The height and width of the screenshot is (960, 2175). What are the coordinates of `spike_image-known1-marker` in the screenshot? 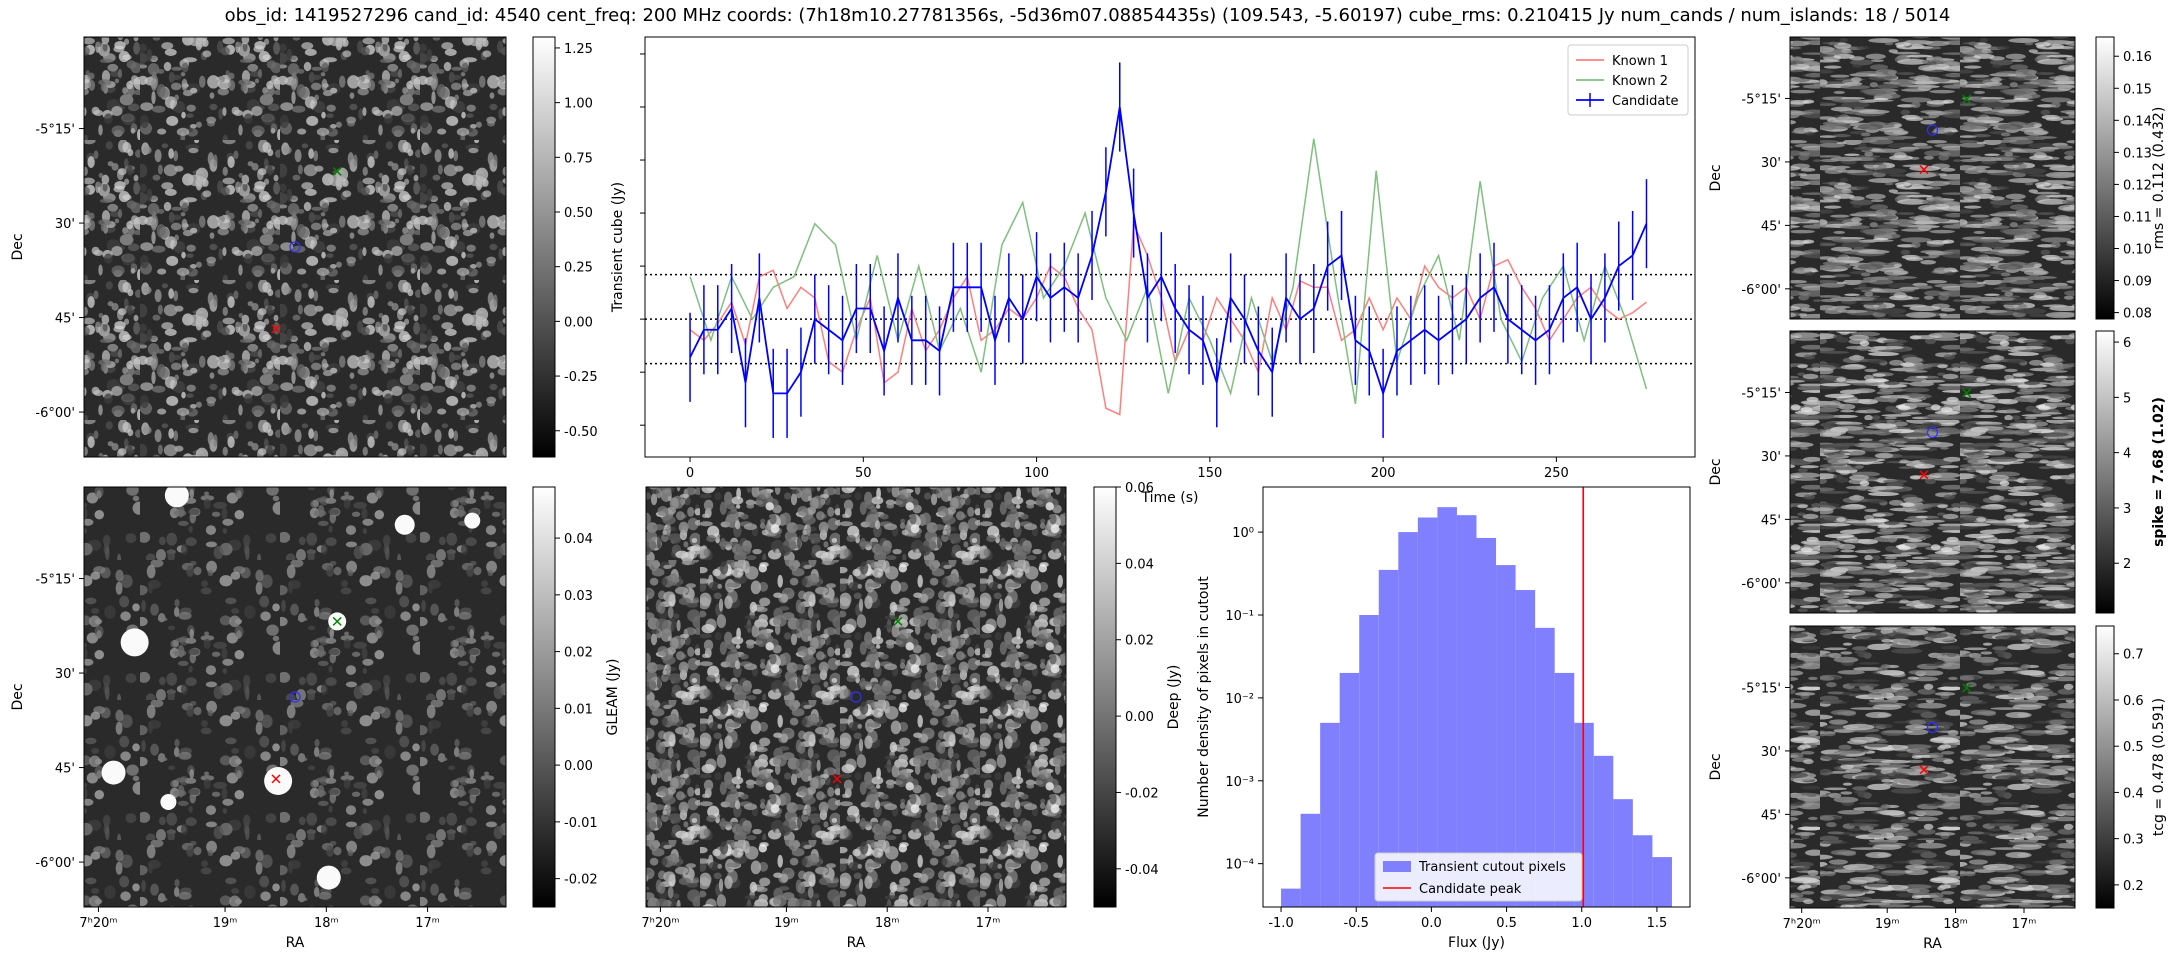 It's located at (1924, 475).